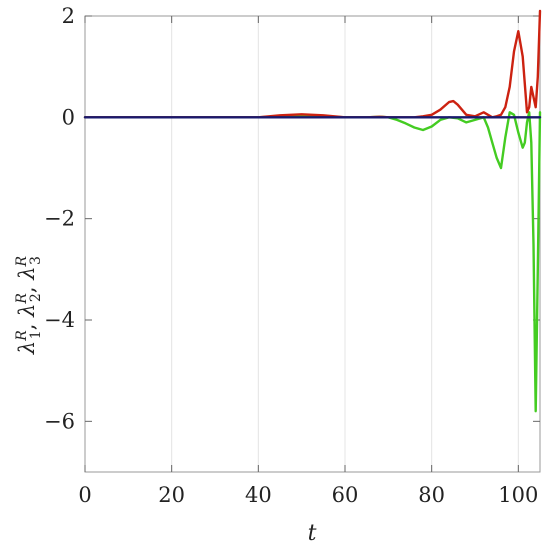  What do you see at coordinates (68, 117) in the screenshot?
I see `y-tick-label: 0` at bounding box center [68, 117].